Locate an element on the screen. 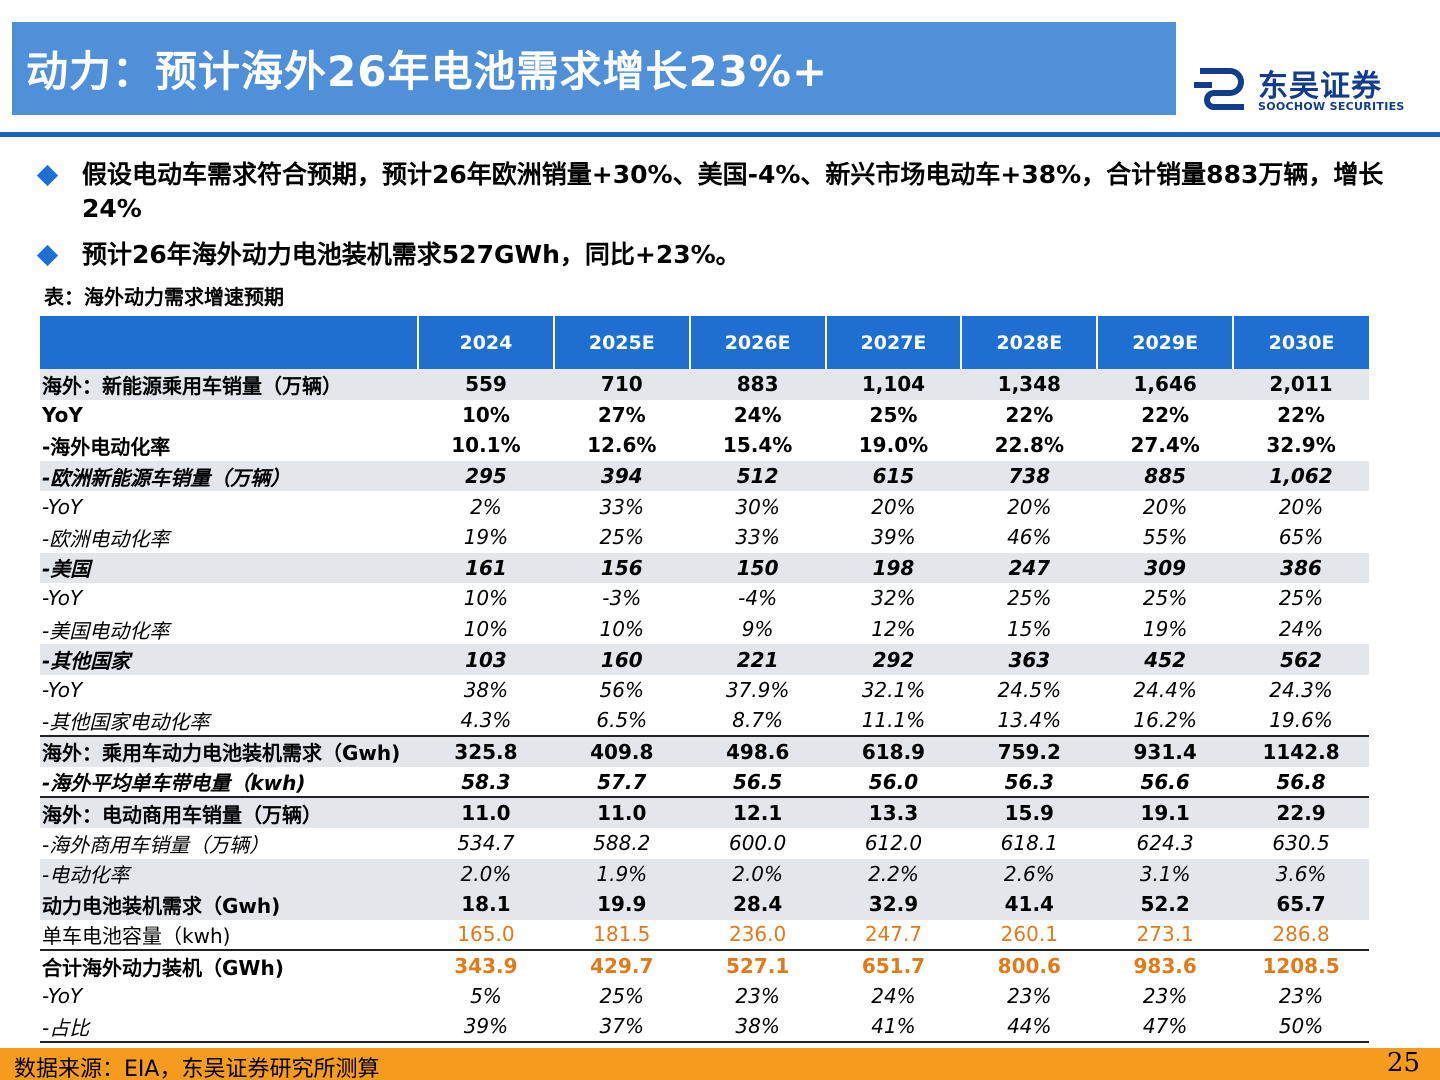 Image resolution: width=1440 pixels, height=1080 pixels. table-cell: 16.2% is located at coordinates (1165, 720).